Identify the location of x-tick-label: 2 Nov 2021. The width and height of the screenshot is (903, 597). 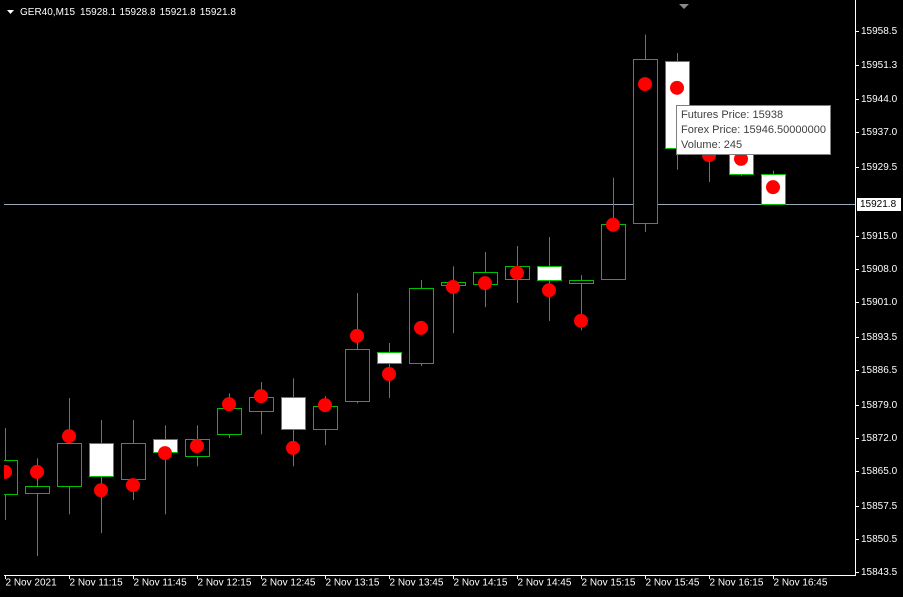
(32, 583).